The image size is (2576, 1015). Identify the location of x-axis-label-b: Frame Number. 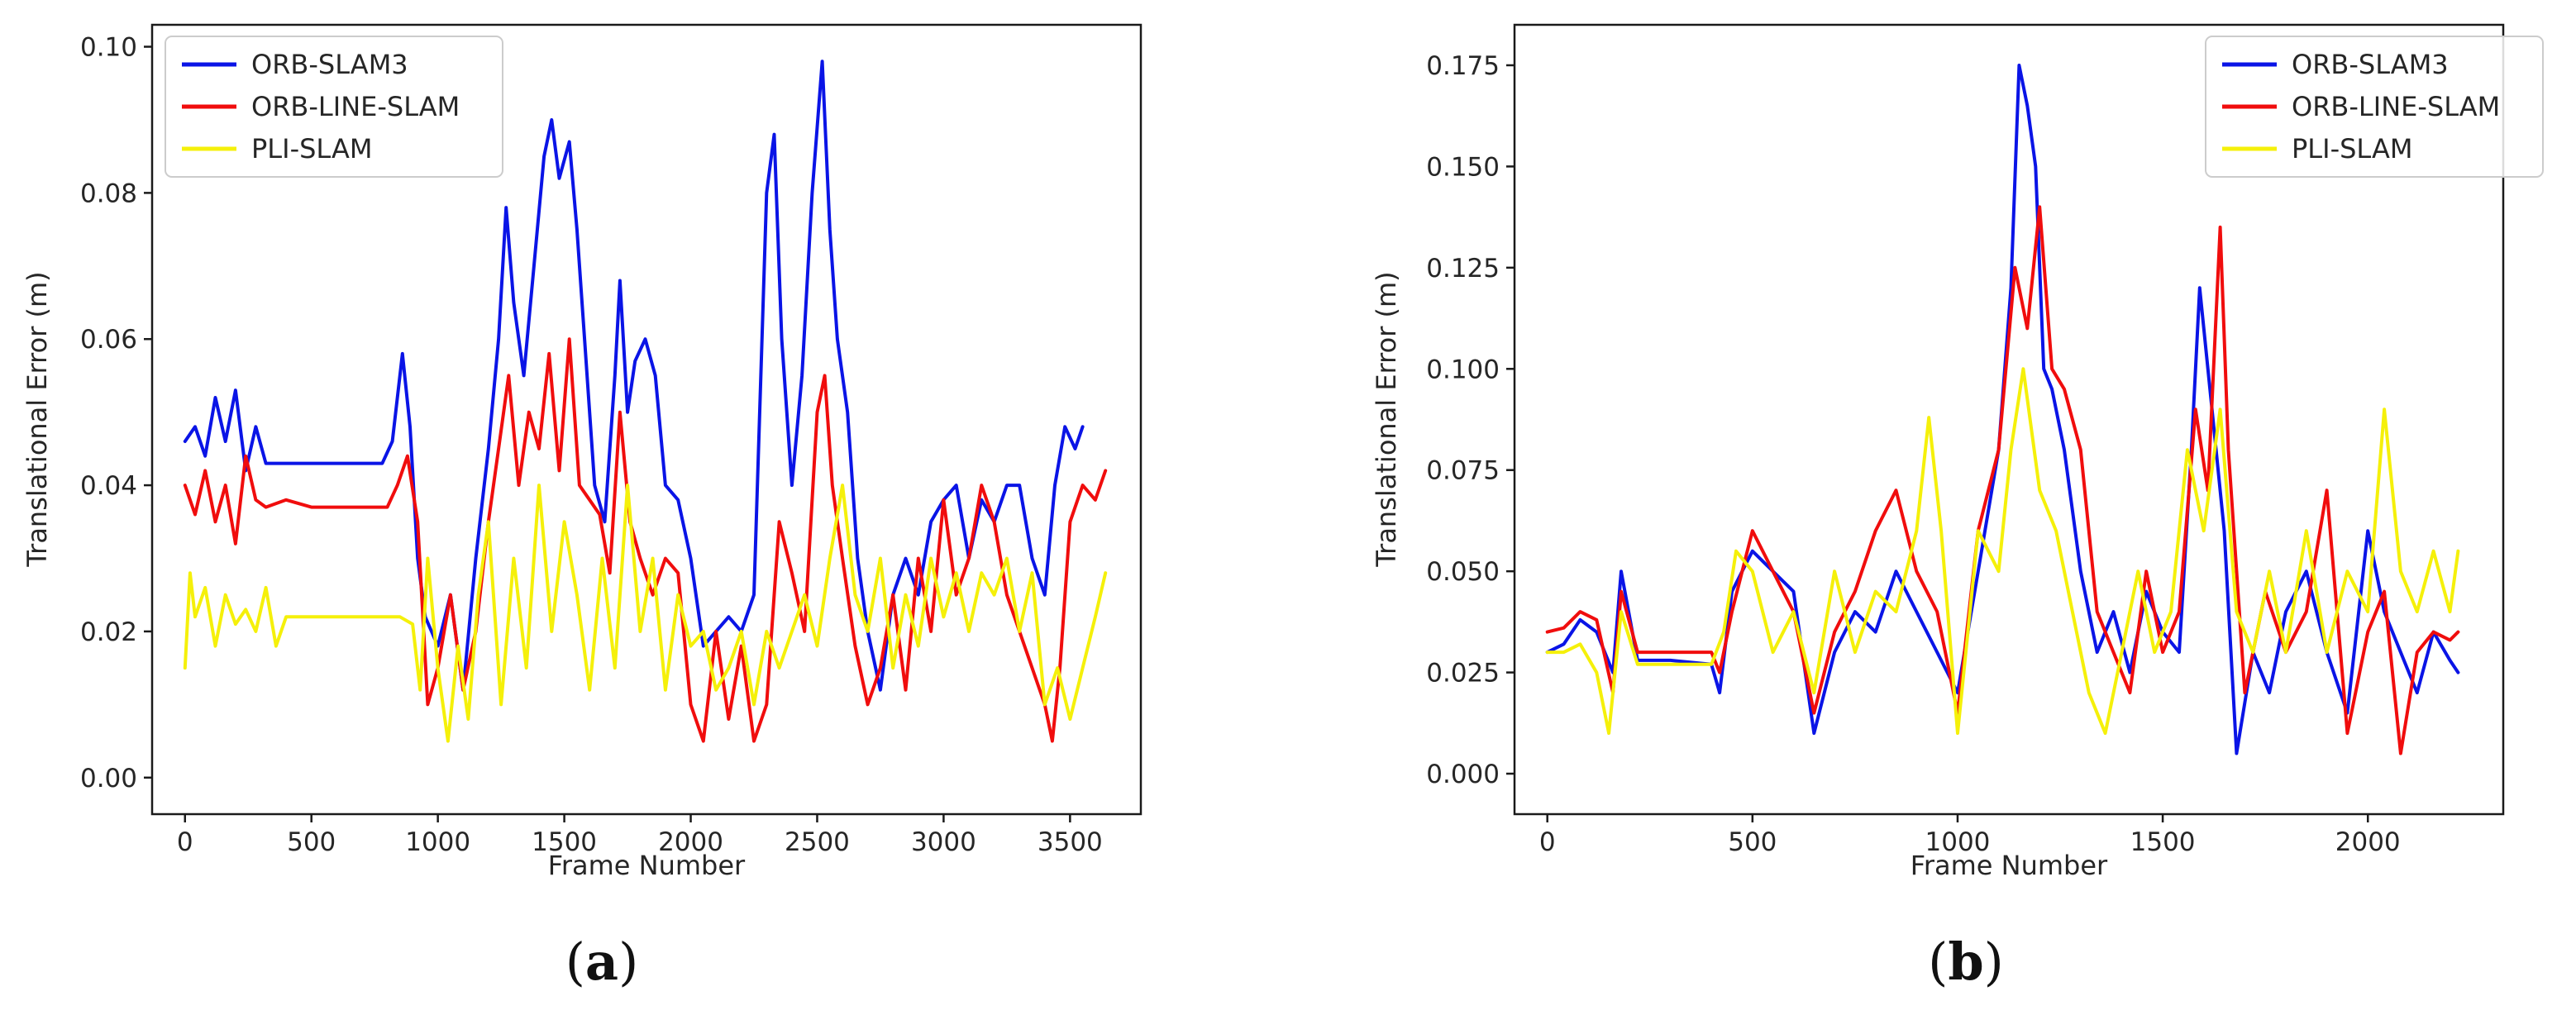
(2009, 865).